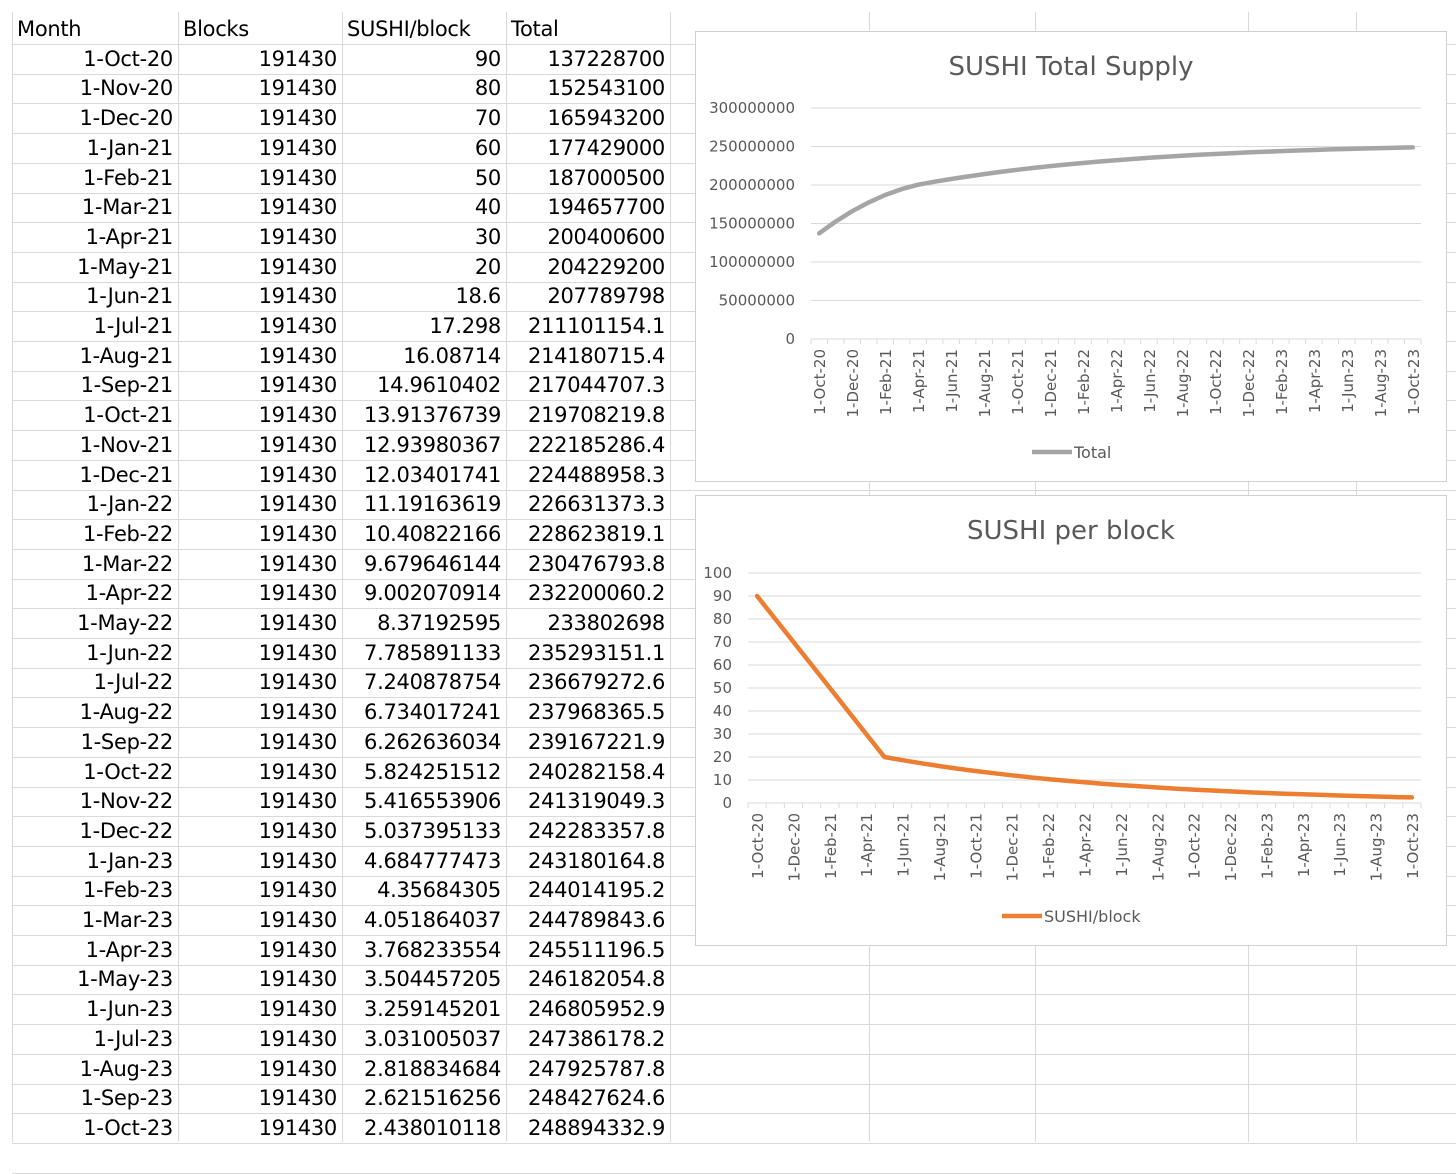  Describe the element at coordinates (432, 504) in the screenshot. I see `table-cell: 11.19163619` at that location.